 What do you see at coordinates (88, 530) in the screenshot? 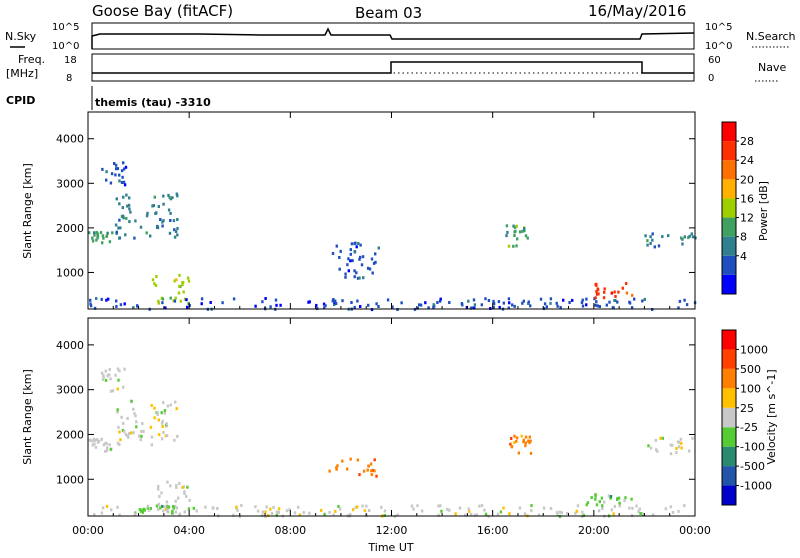
I see `x-tick-label: 00:00` at bounding box center [88, 530].